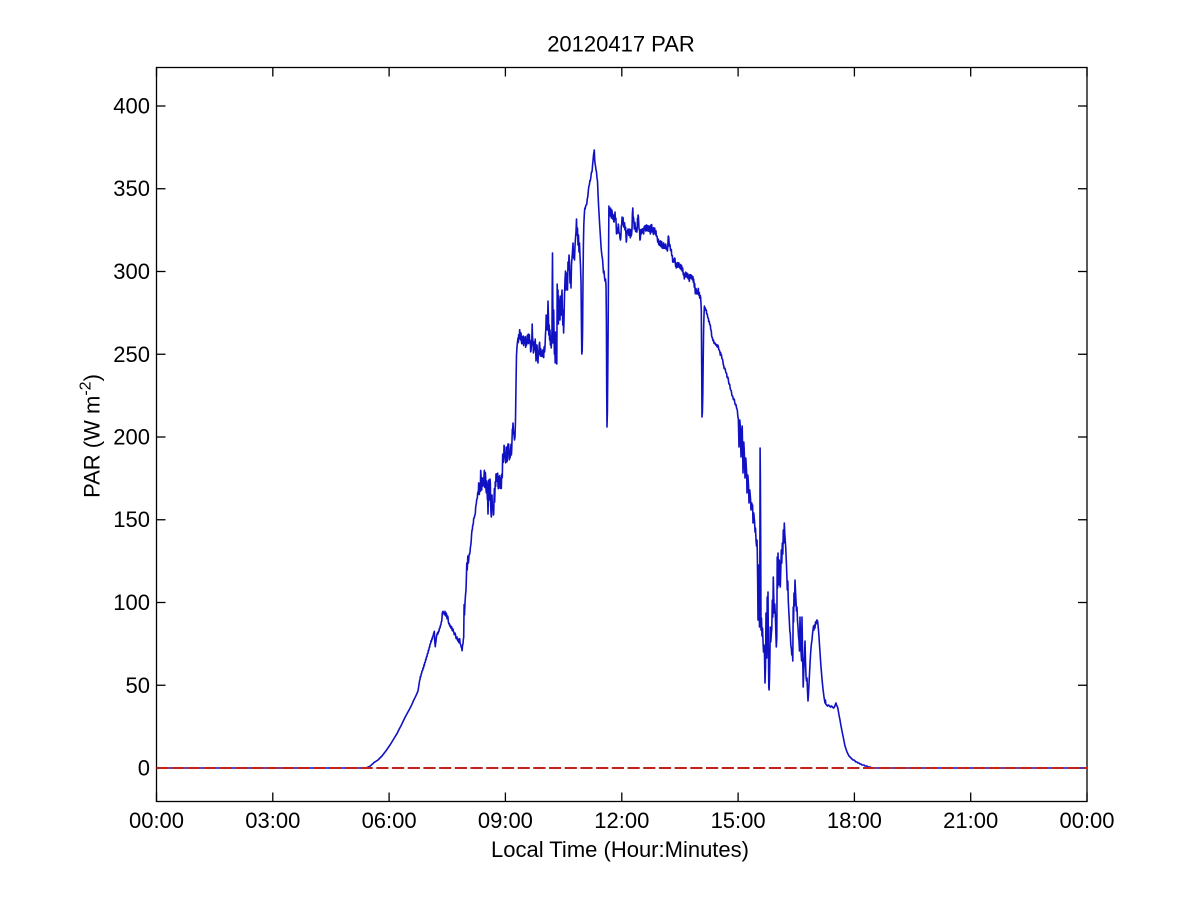  What do you see at coordinates (144, 768) in the screenshot?
I see `svg-text: 0` at bounding box center [144, 768].